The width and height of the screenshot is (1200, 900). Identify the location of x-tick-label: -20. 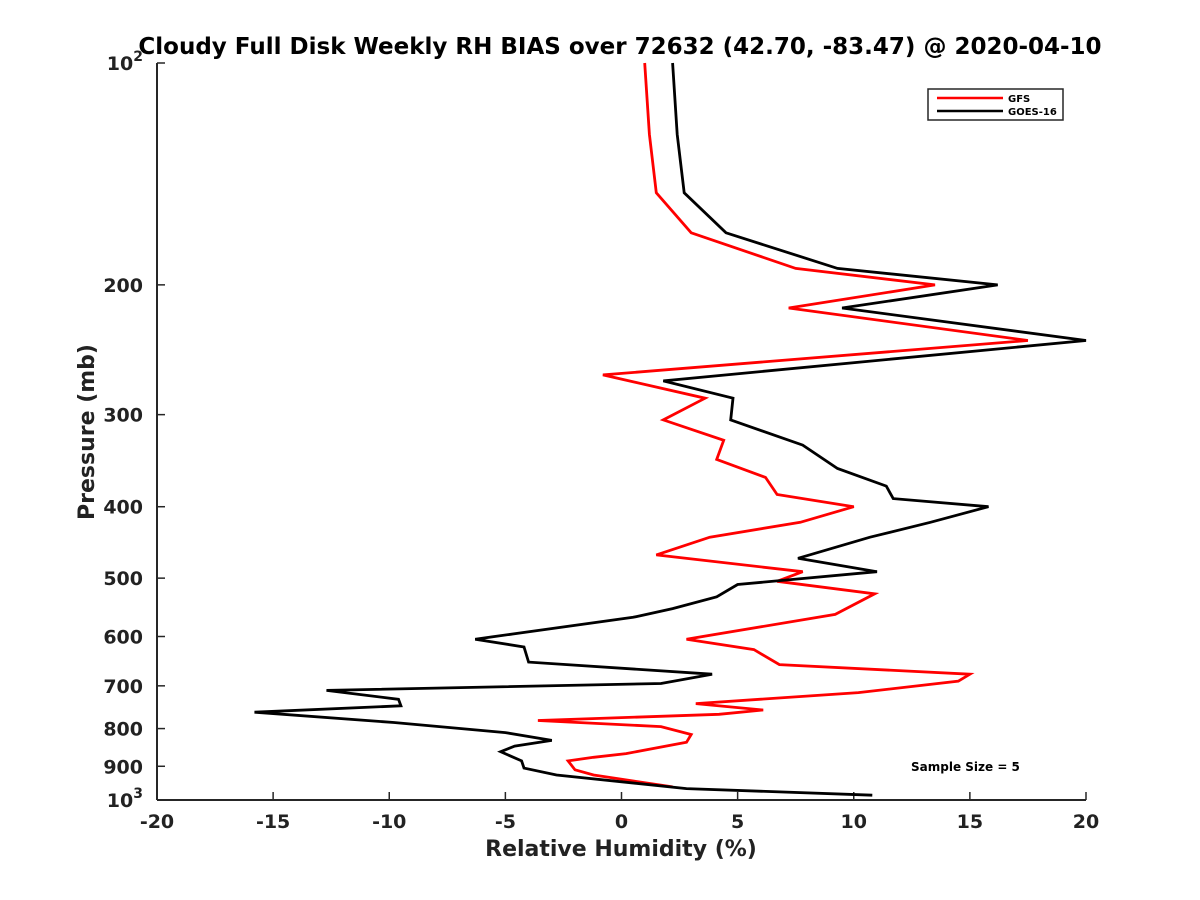
(157, 822).